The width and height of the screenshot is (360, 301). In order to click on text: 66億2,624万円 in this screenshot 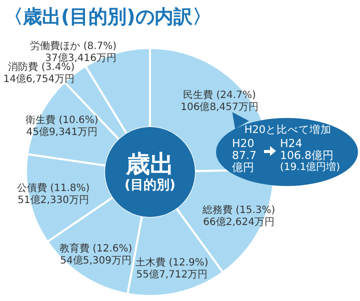, I will do `click(238, 222)`.